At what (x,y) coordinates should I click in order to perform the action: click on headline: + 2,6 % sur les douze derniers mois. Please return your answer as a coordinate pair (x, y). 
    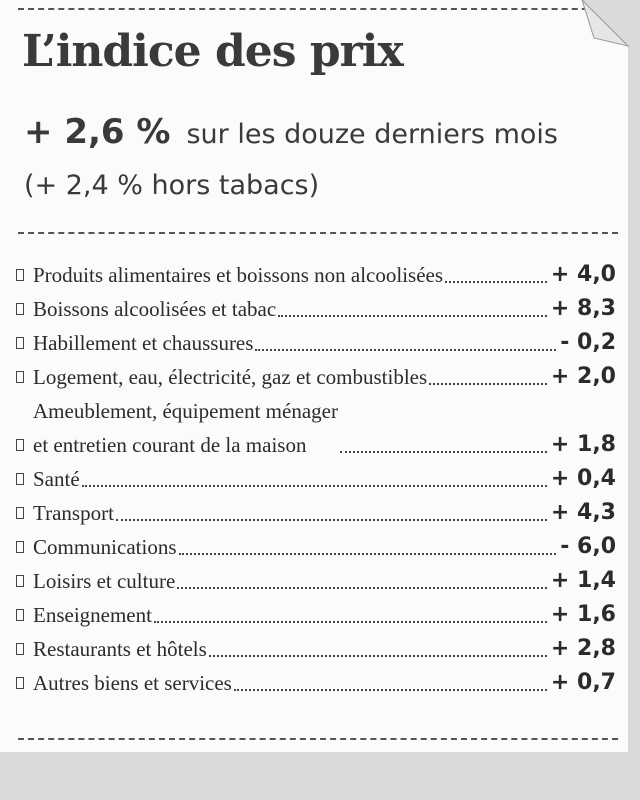
    Looking at the image, I should click on (291, 132).